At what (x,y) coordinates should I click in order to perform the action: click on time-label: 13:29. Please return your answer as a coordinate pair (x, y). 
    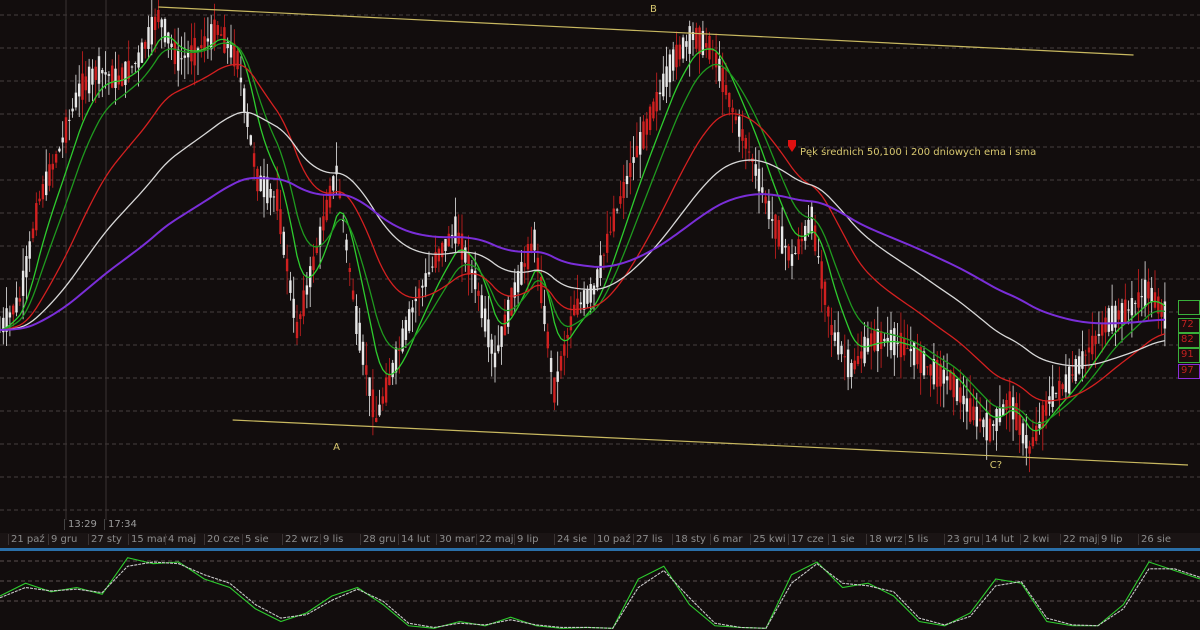
    Looking at the image, I should click on (80, 524).